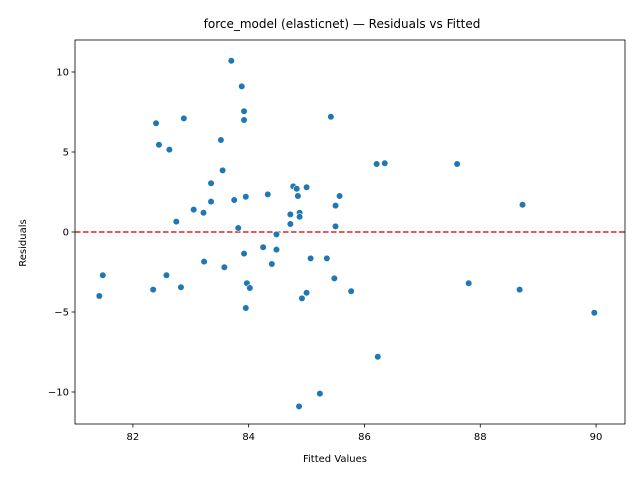  I want to click on y-tick-label-10: 10, so click(62, 73).